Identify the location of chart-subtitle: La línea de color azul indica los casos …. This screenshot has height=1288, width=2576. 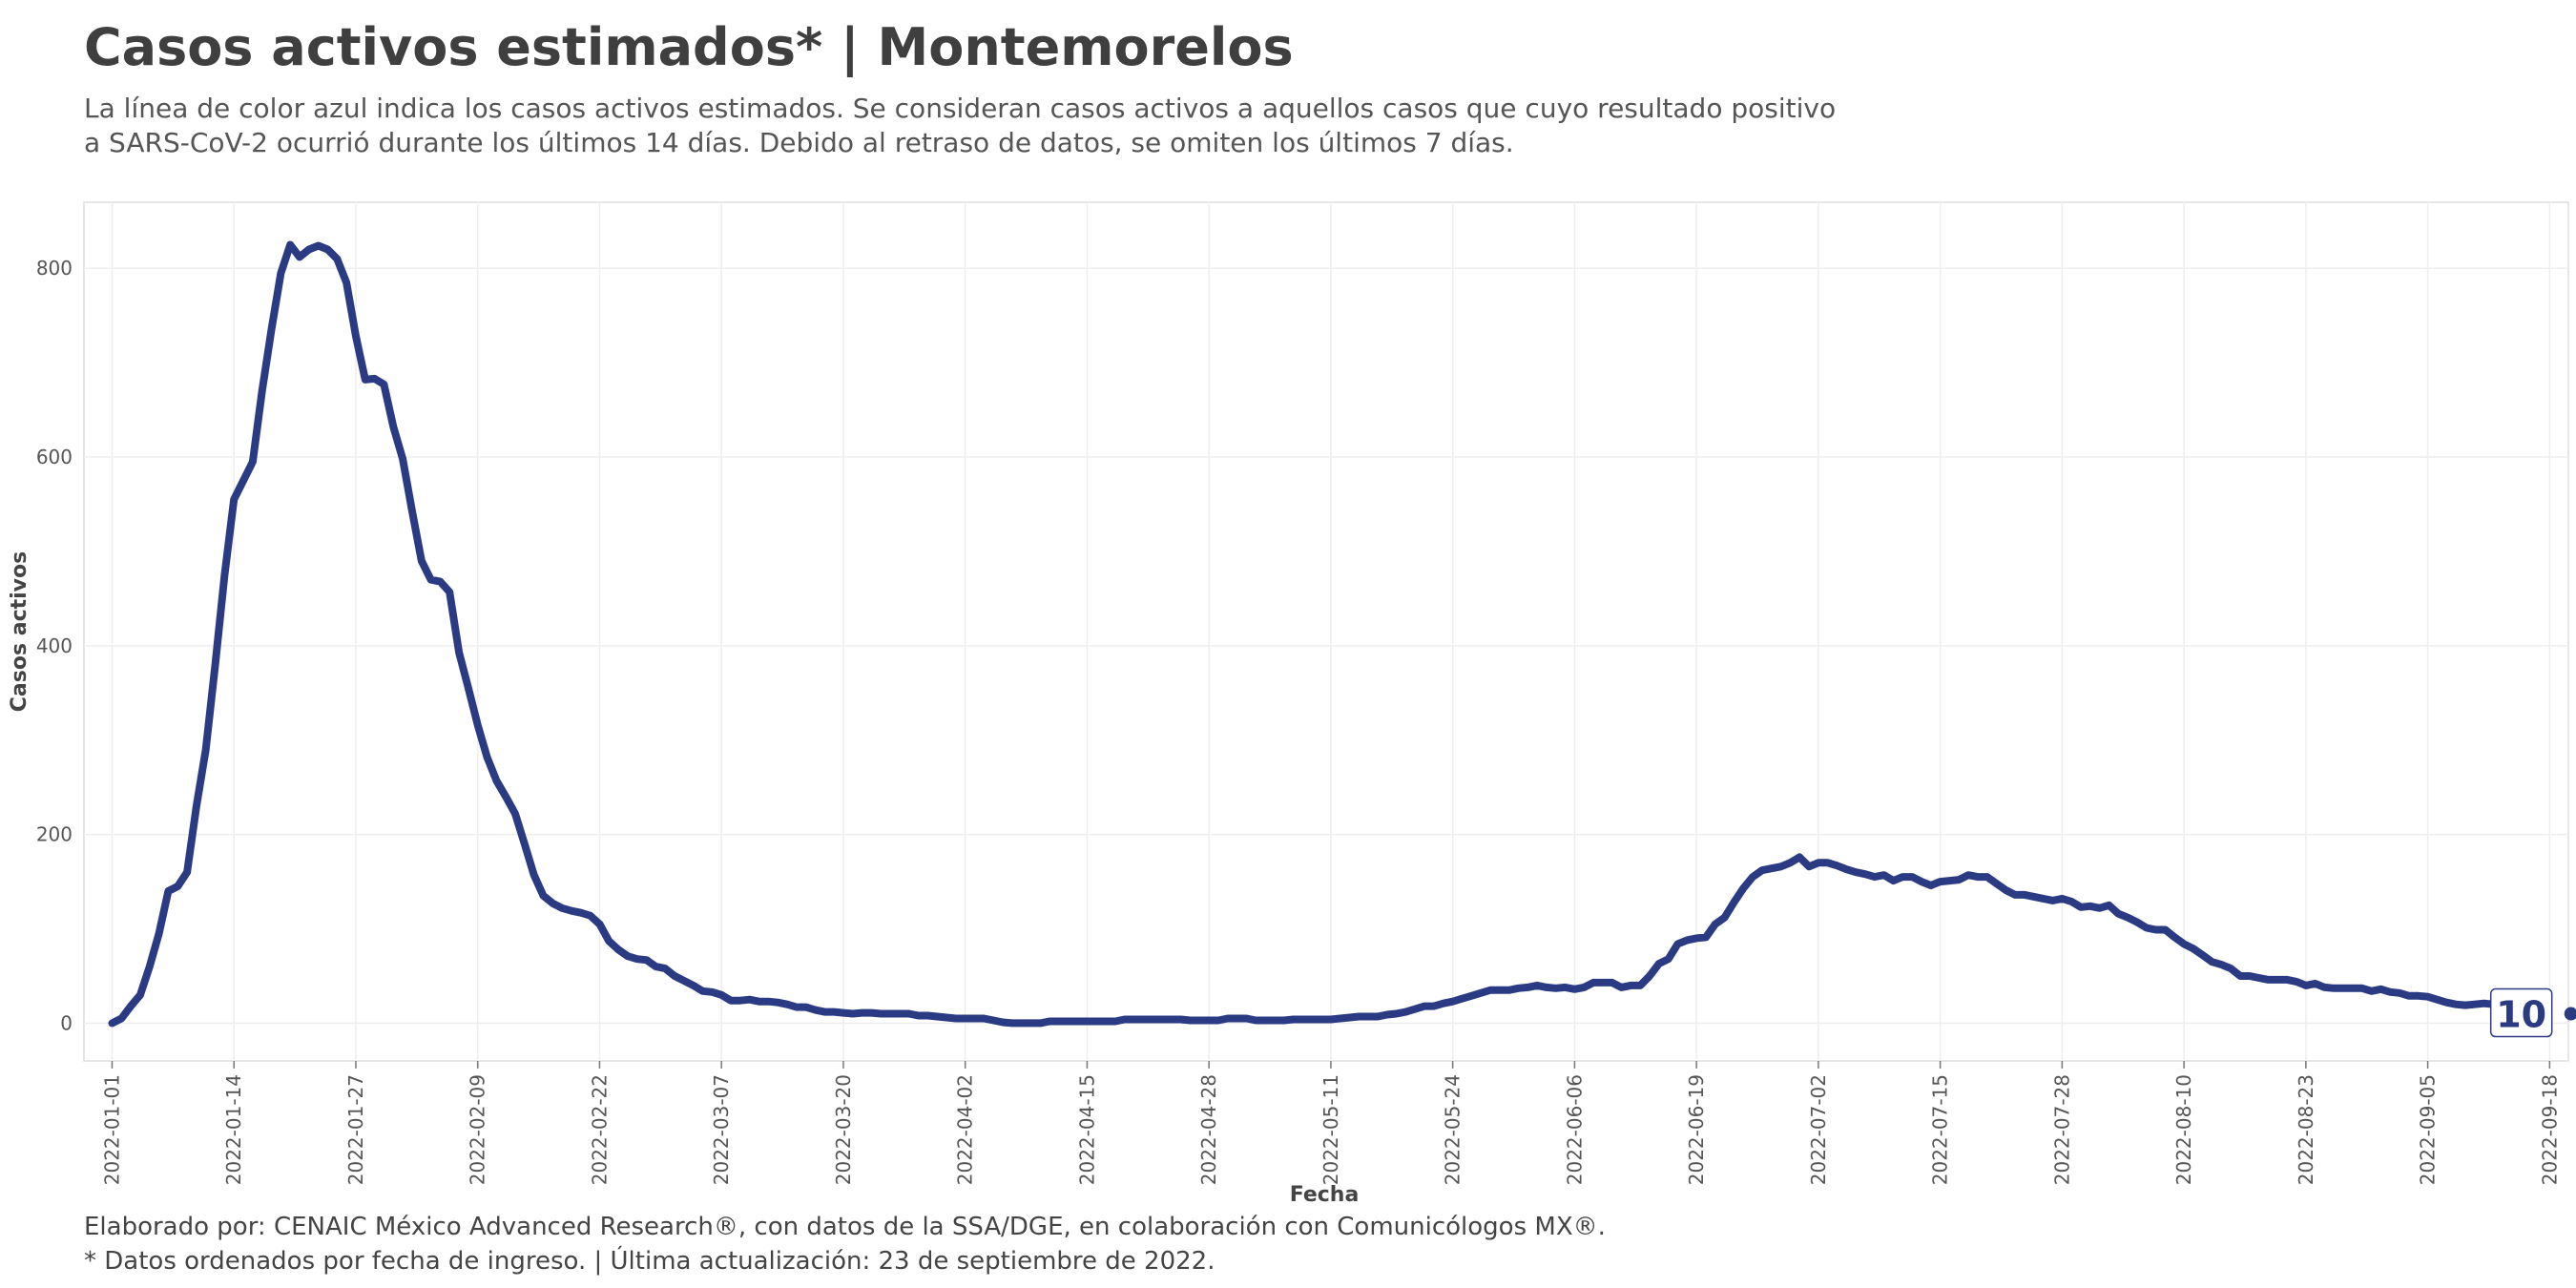
(990, 126).